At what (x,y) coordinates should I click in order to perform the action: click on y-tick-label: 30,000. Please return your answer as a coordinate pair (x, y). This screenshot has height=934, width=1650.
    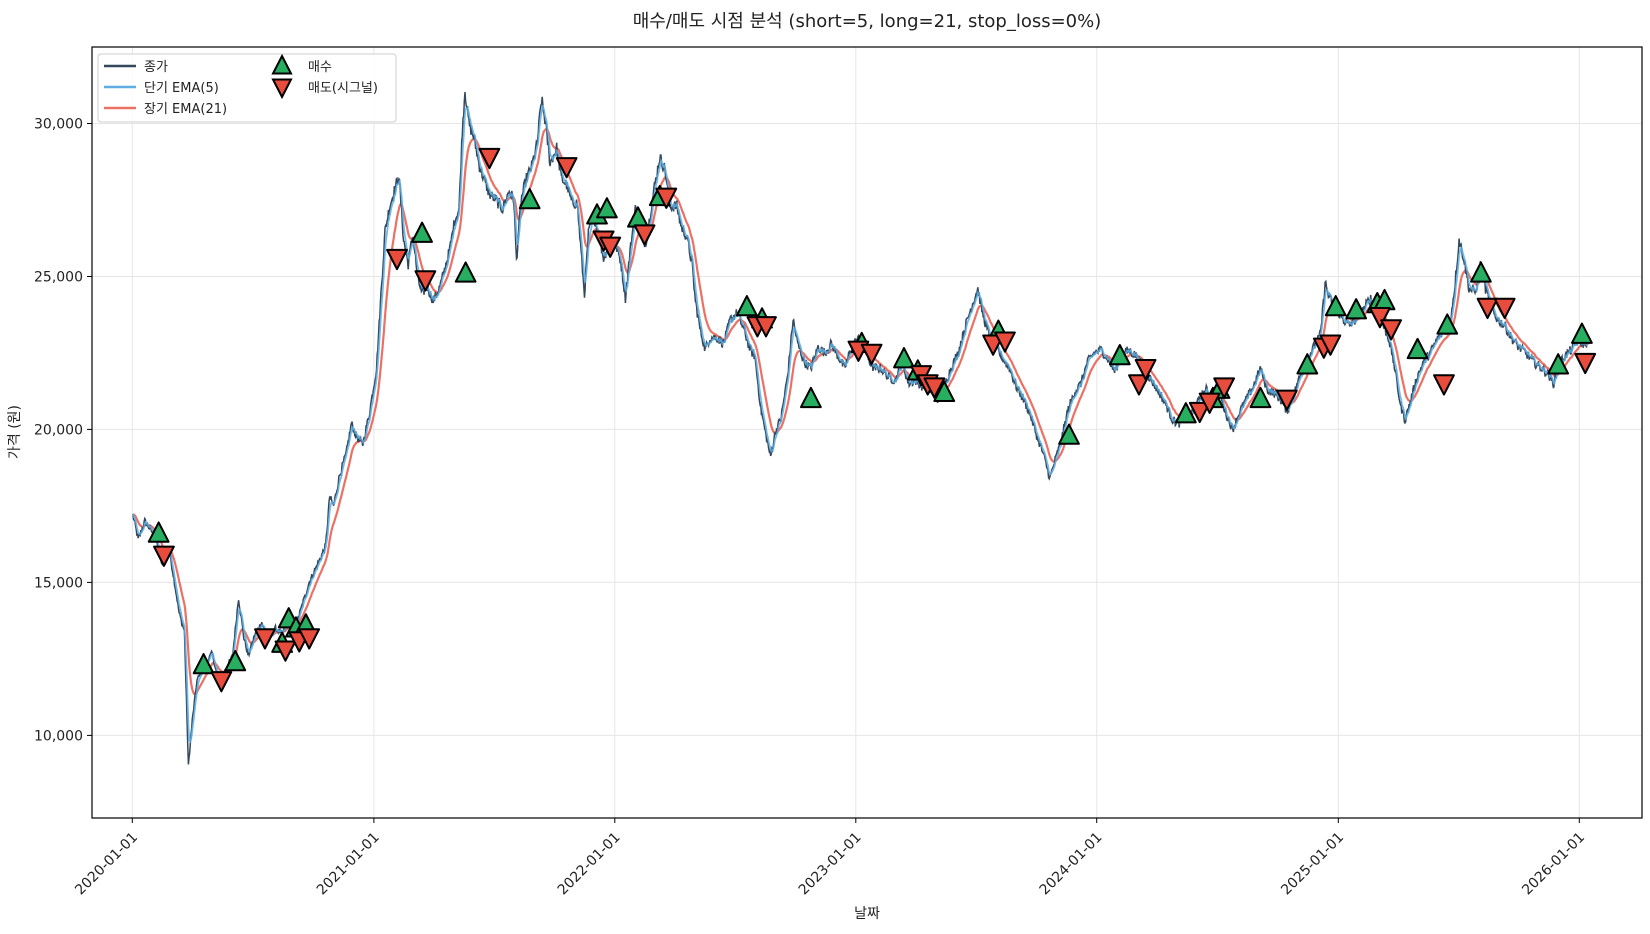
    Looking at the image, I should click on (58, 125).